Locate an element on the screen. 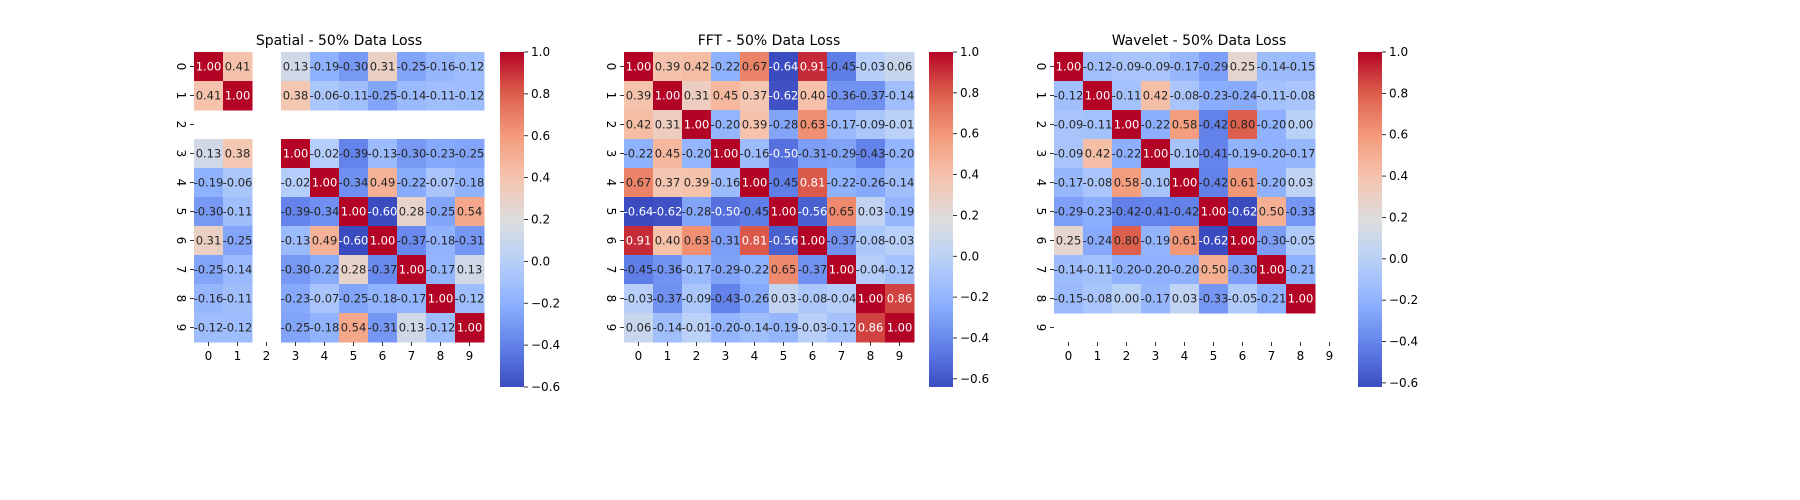 The height and width of the screenshot is (500, 1800). cell-value-label: -0.29 is located at coordinates (726, 270).